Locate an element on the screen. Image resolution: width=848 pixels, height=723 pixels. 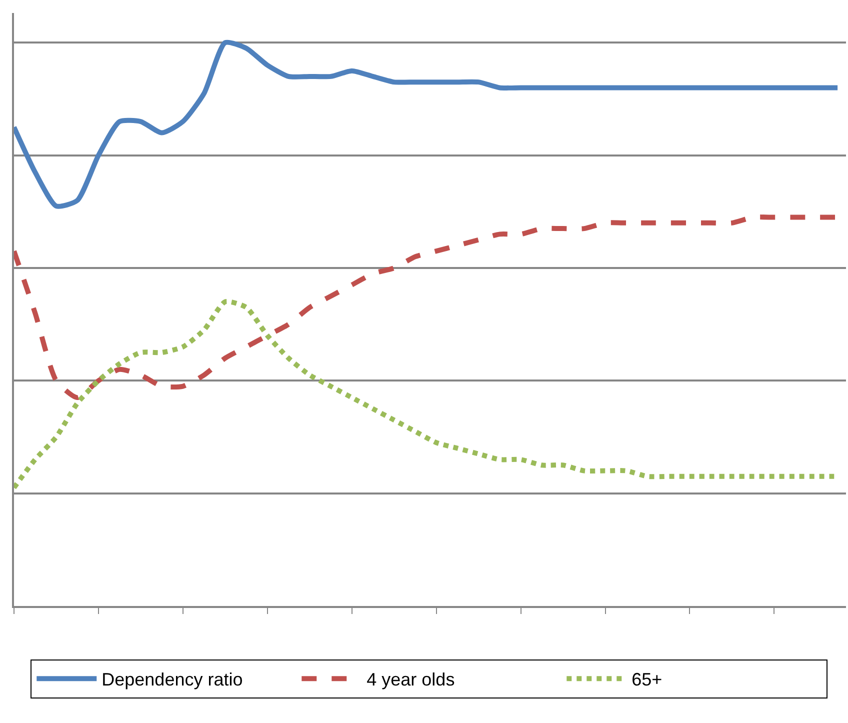
legend-label: 4 year olds is located at coordinates (410, 680).